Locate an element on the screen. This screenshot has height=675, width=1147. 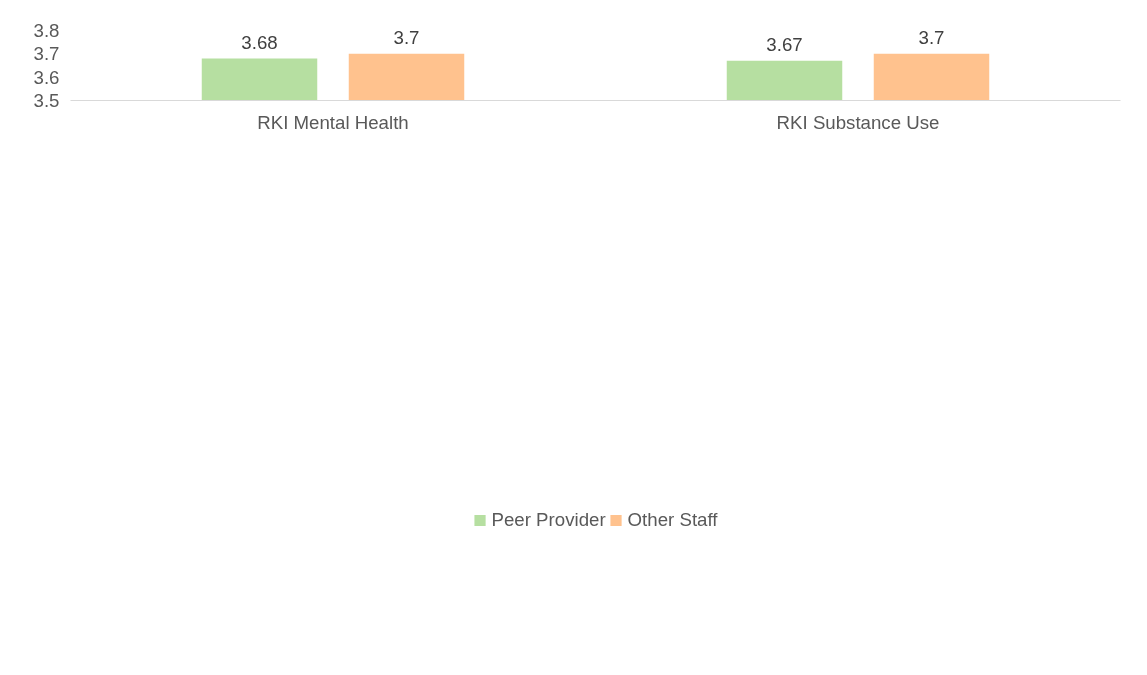
data-label: 3.68 is located at coordinates (259, 42).